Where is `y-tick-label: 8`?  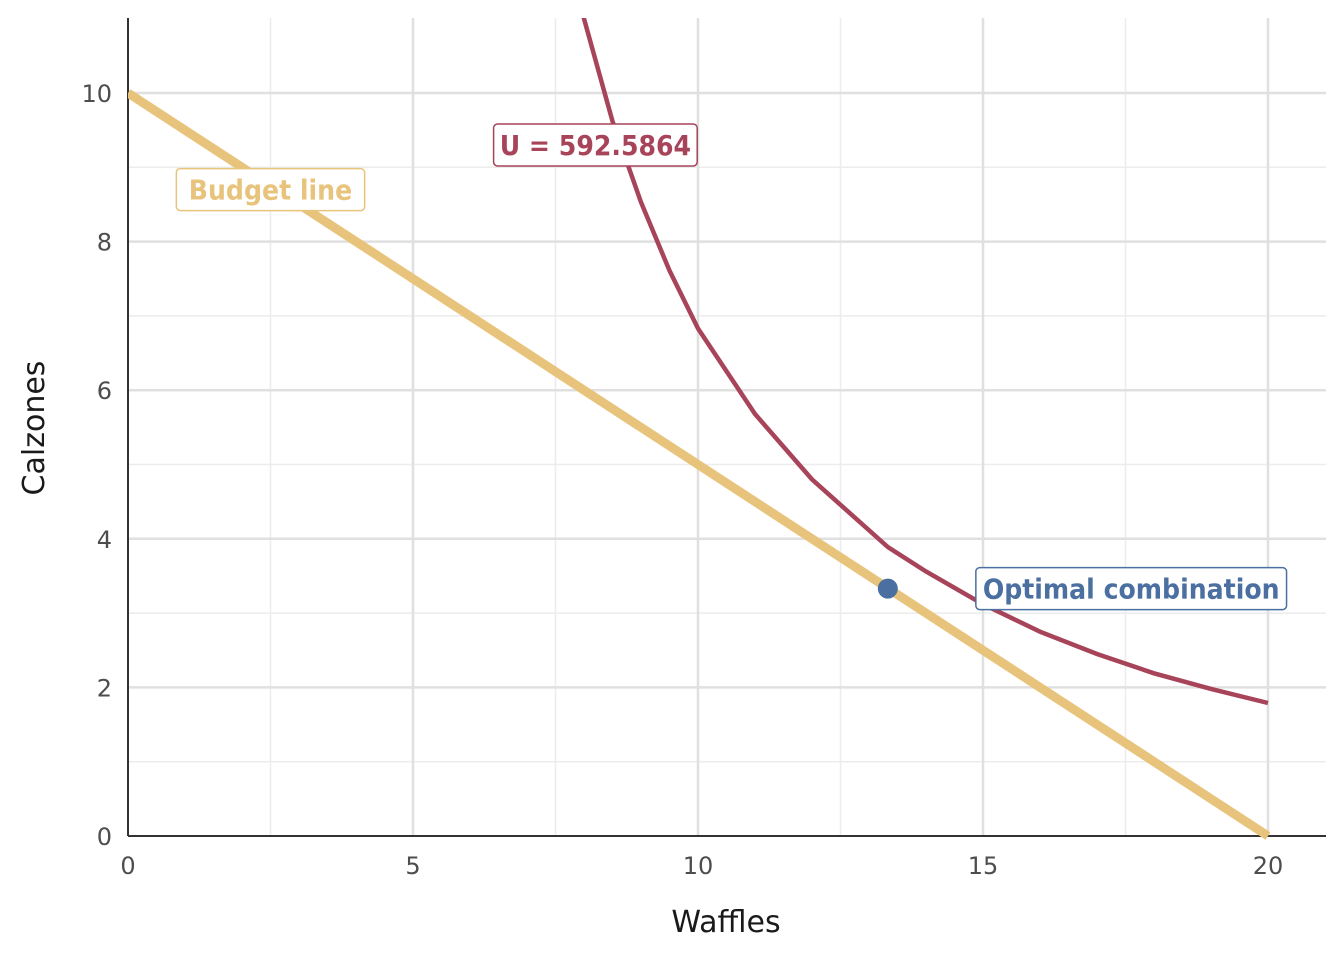 y-tick-label: 8 is located at coordinates (104, 243).